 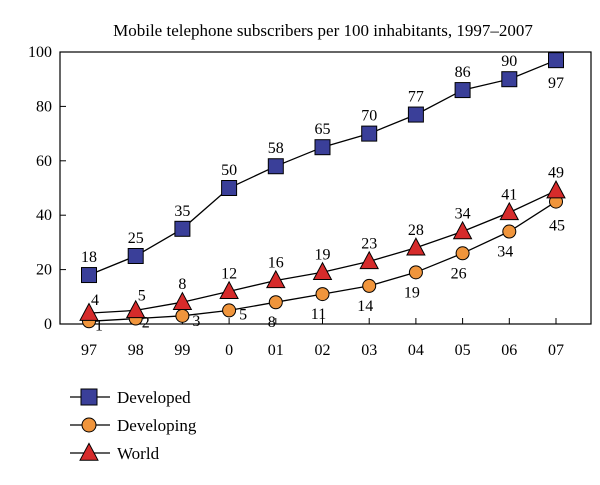 What do you see at coordinates (463, 350) in the screenshot?
I see `x-tick-label: 05` at bounding box center [463, 350].